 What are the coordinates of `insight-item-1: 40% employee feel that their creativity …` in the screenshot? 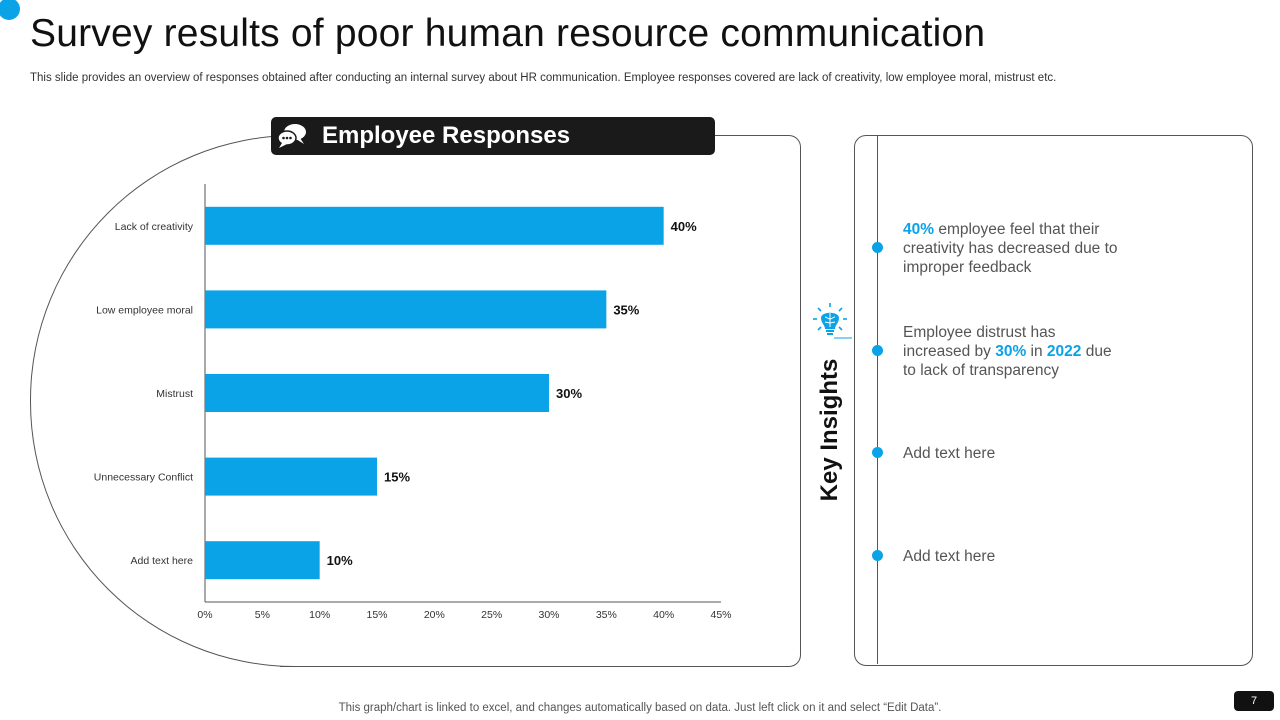 It's located at (1010, 248).